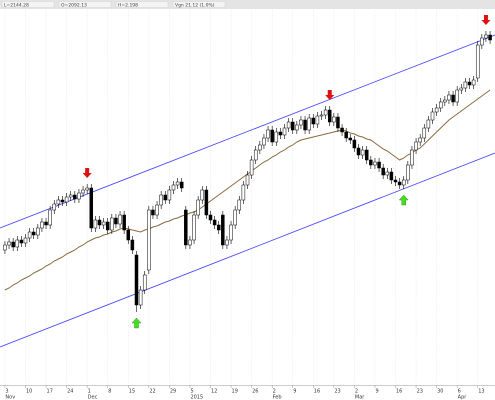 The image size is (495, 400). Describe the element at coordinates (128, 5) in the screenshot. I see `header-field: H=2.198` at that location.